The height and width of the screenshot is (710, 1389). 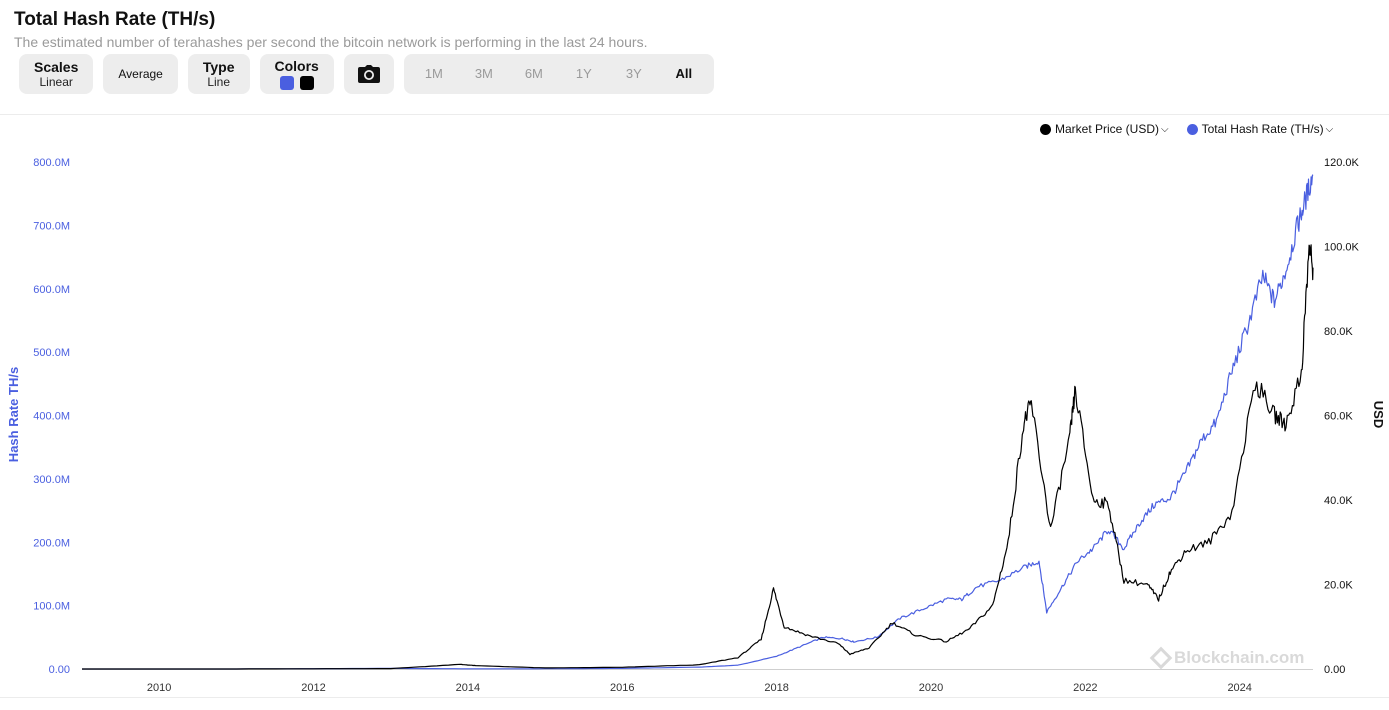 What do you see at coordinates (1342, 248) in the screenshot?
I see `y-right-tick-label: 100.0K` at bounding box center [1342, 248].